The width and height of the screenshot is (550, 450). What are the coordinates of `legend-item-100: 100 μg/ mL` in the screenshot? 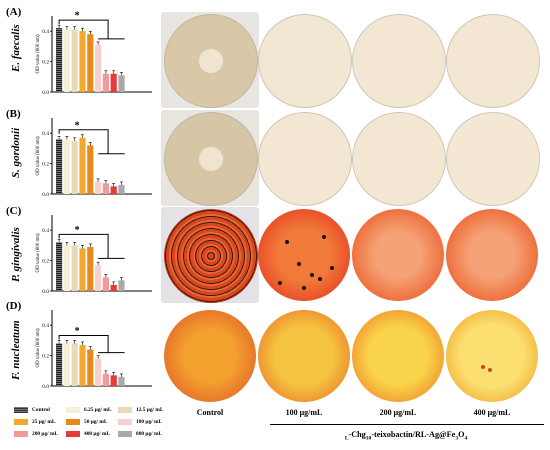 It's located at (140, 421).